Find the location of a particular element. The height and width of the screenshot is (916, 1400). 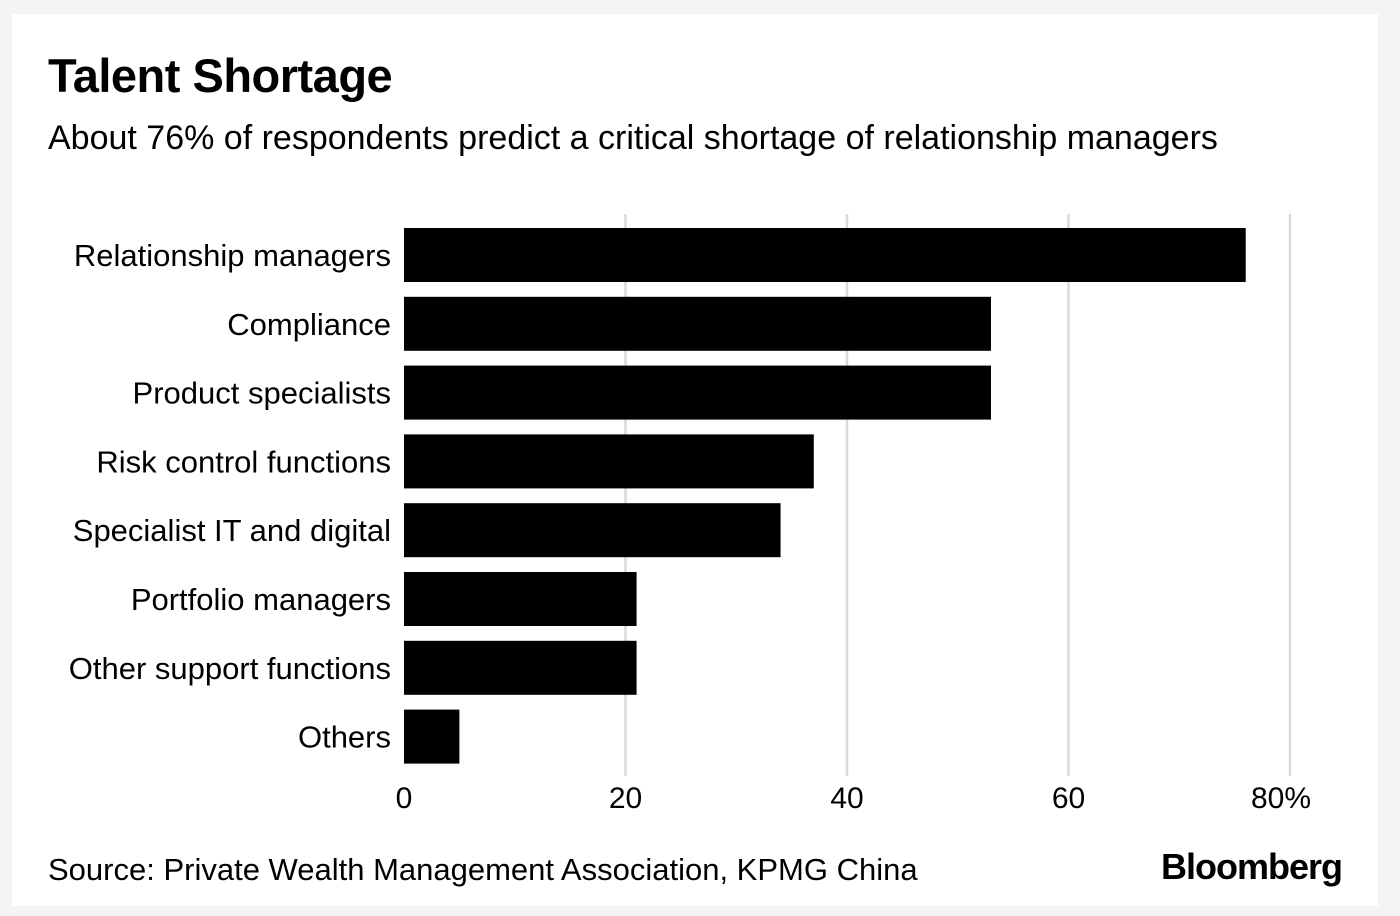

x-tick-label: 40 is located at coordinates (846, 798).